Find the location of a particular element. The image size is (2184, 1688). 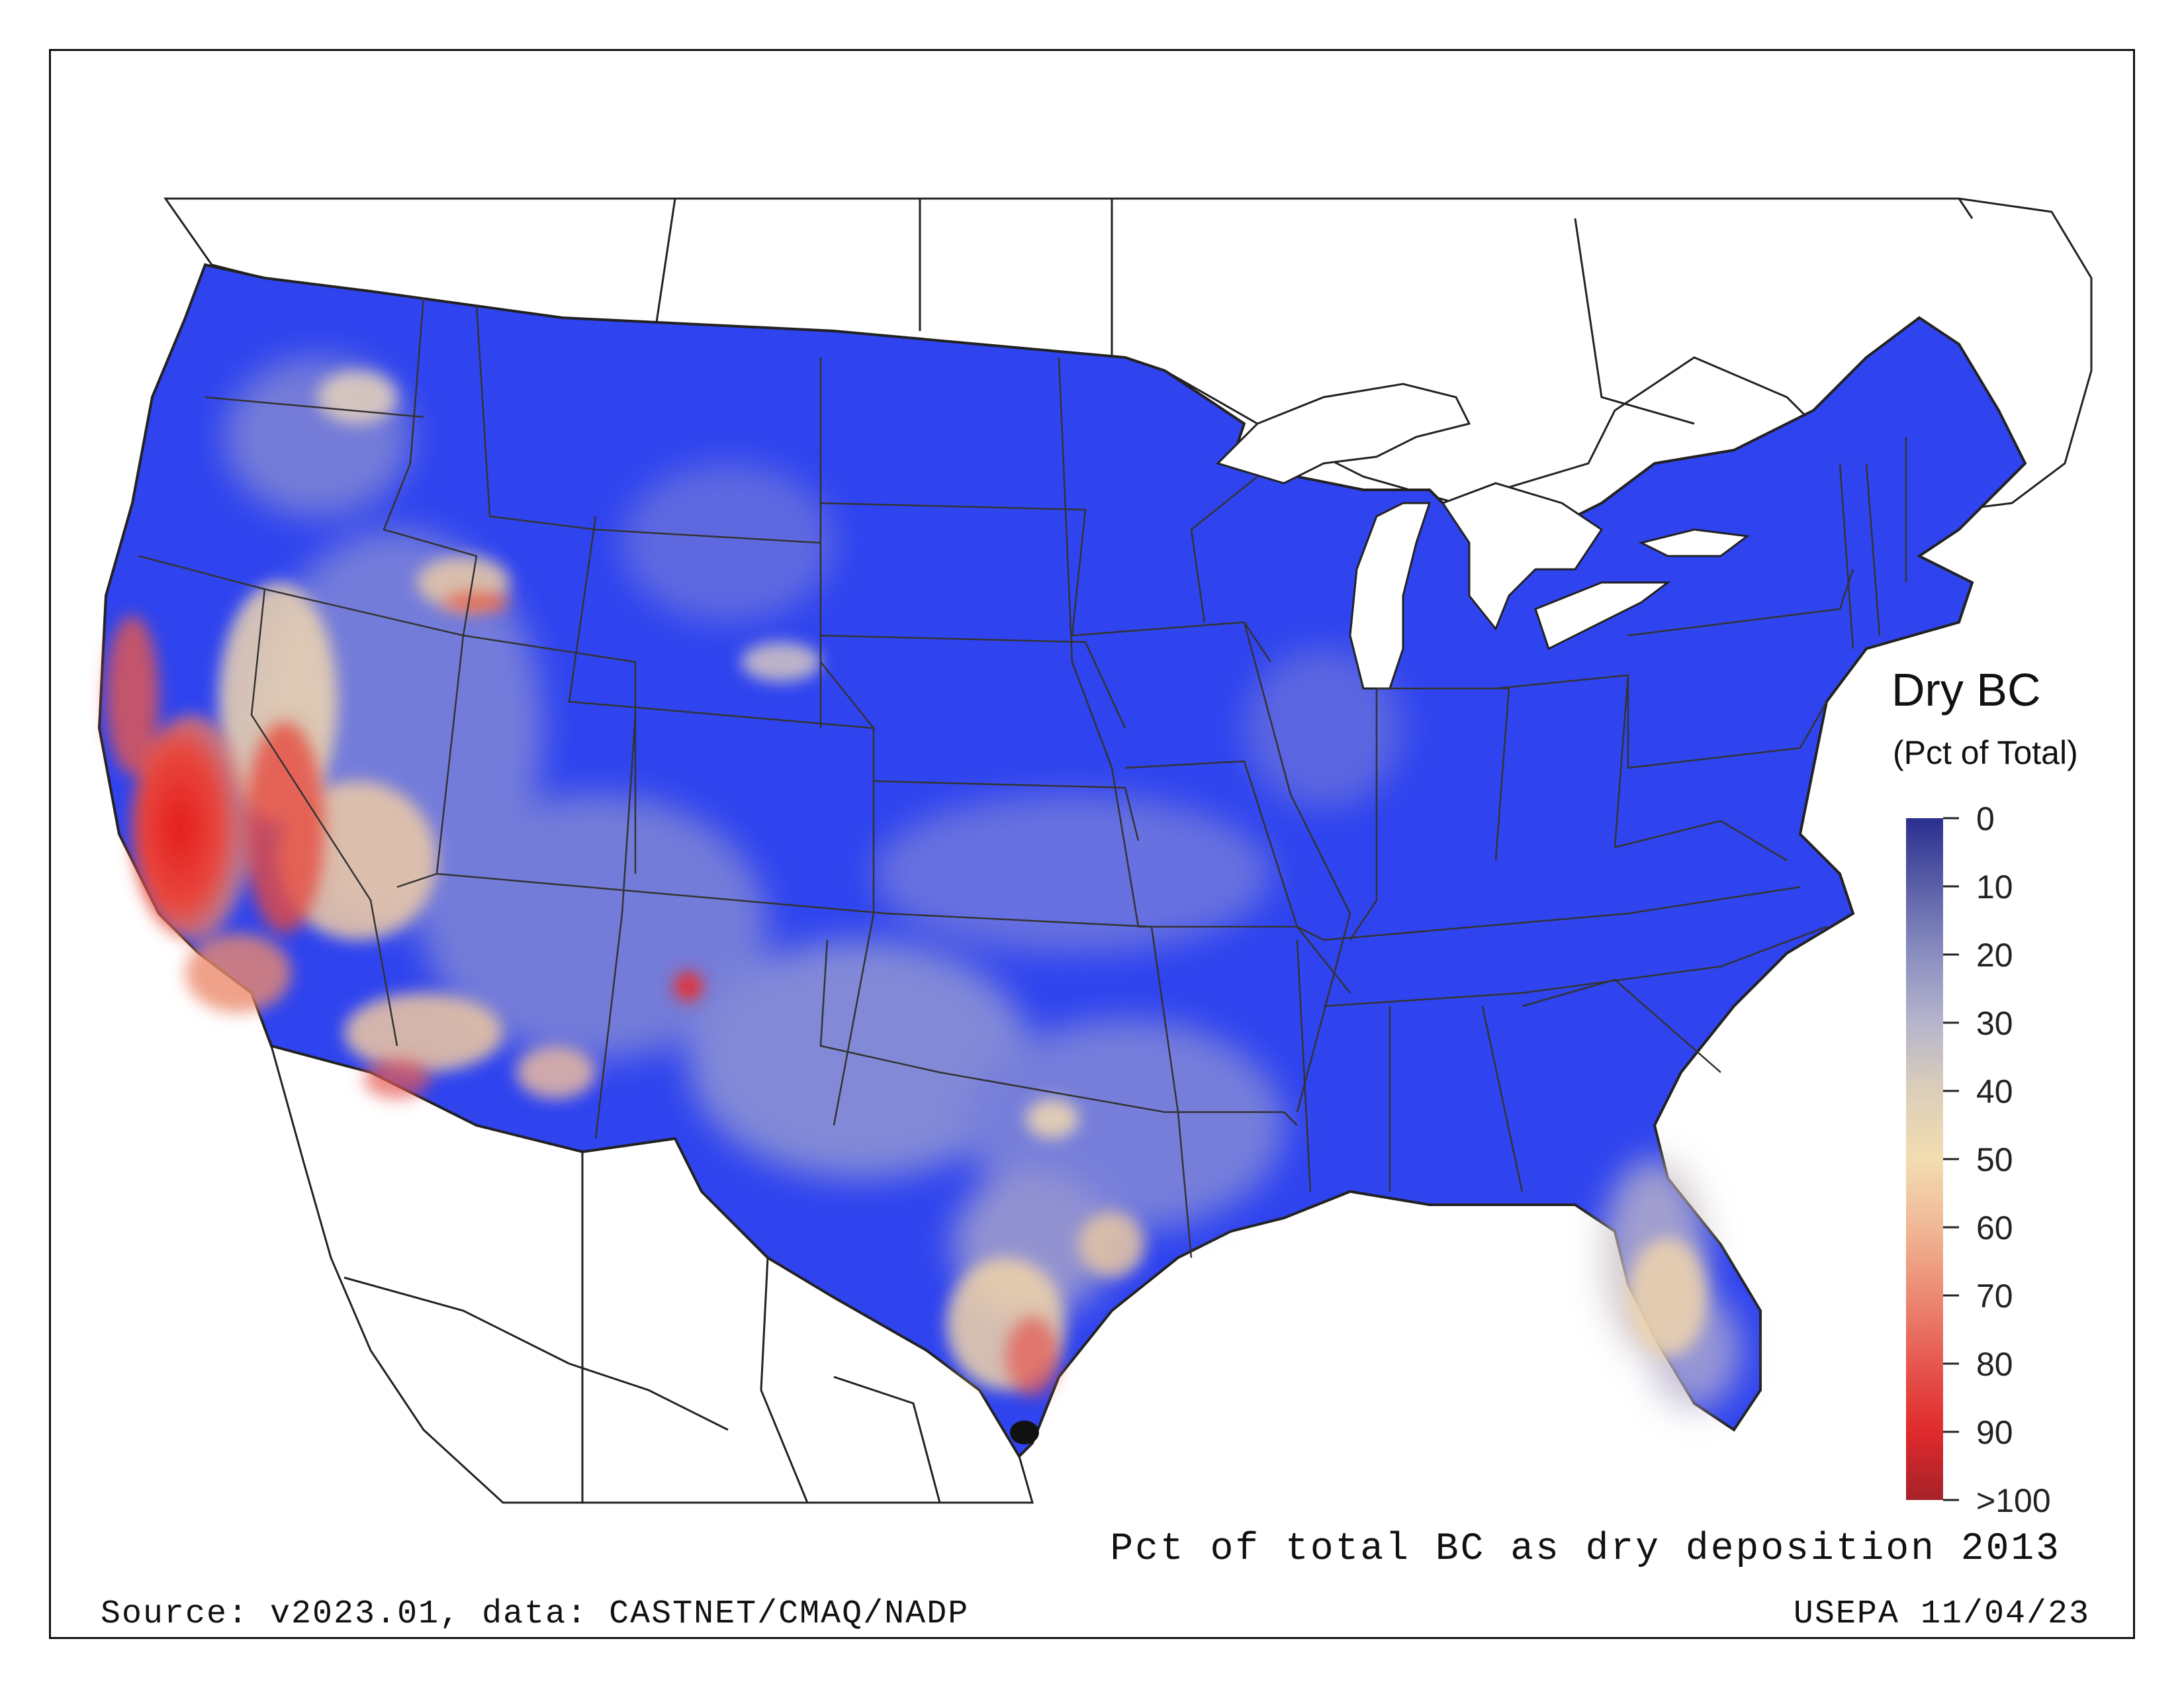

legend-tick-label: 70 is located at coordinates (1994, 1296).